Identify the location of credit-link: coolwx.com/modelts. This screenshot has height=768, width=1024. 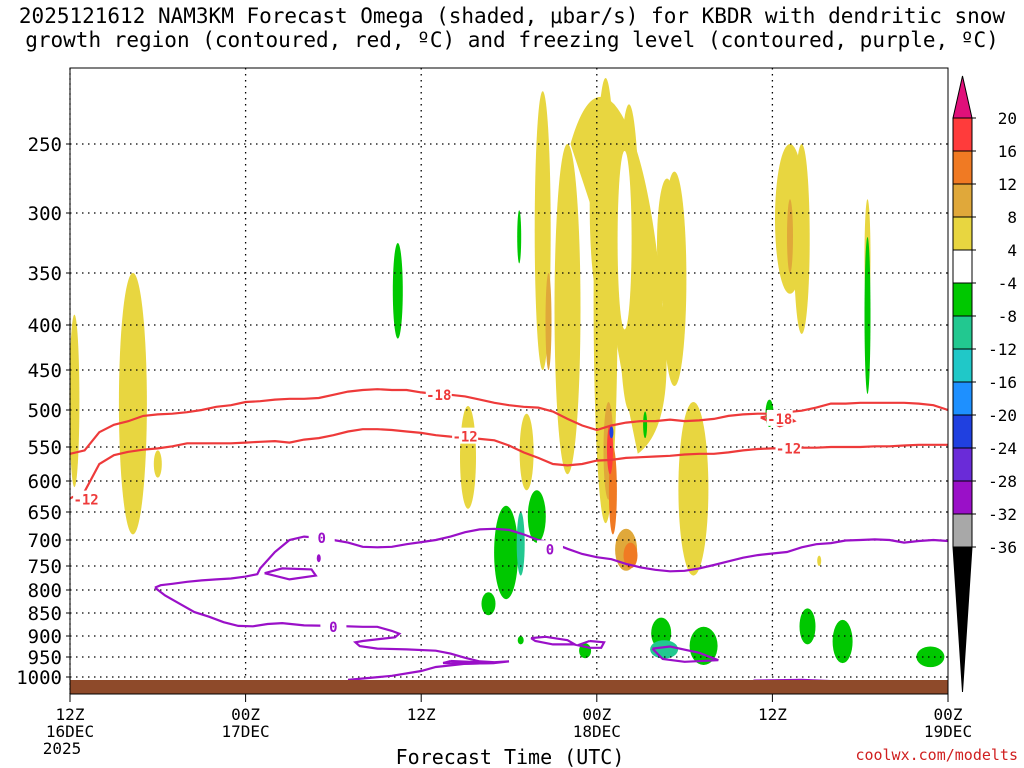
(936, 755).